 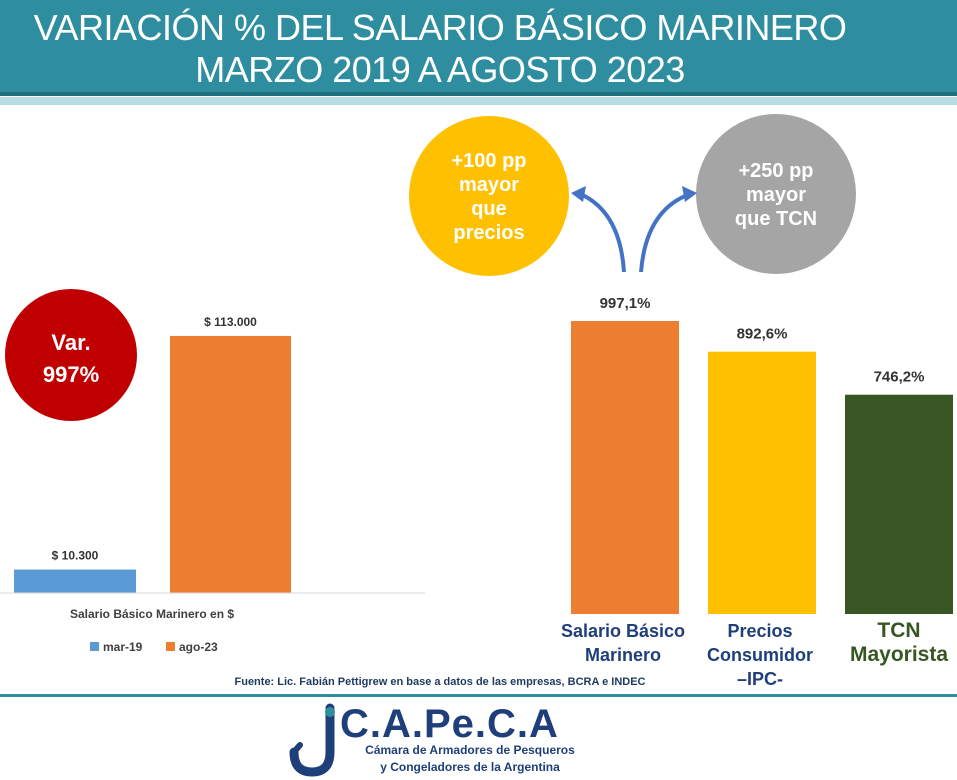 I want to click on category-label-1-line2: Marinero, so click(x=623, y=655).